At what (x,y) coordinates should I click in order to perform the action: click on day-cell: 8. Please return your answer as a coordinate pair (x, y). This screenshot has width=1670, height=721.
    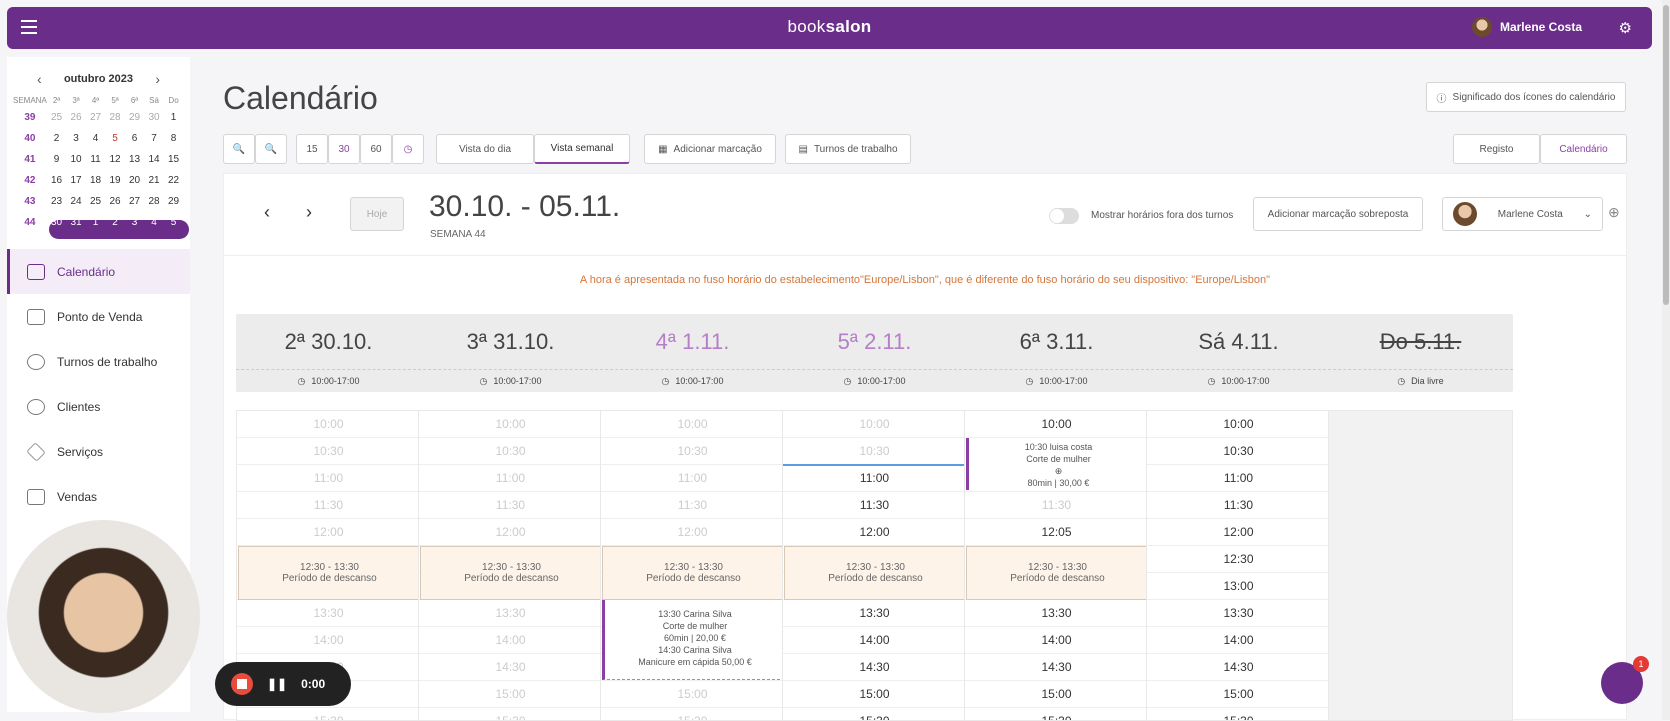
    Looking at the image, I should click on (173, 138).